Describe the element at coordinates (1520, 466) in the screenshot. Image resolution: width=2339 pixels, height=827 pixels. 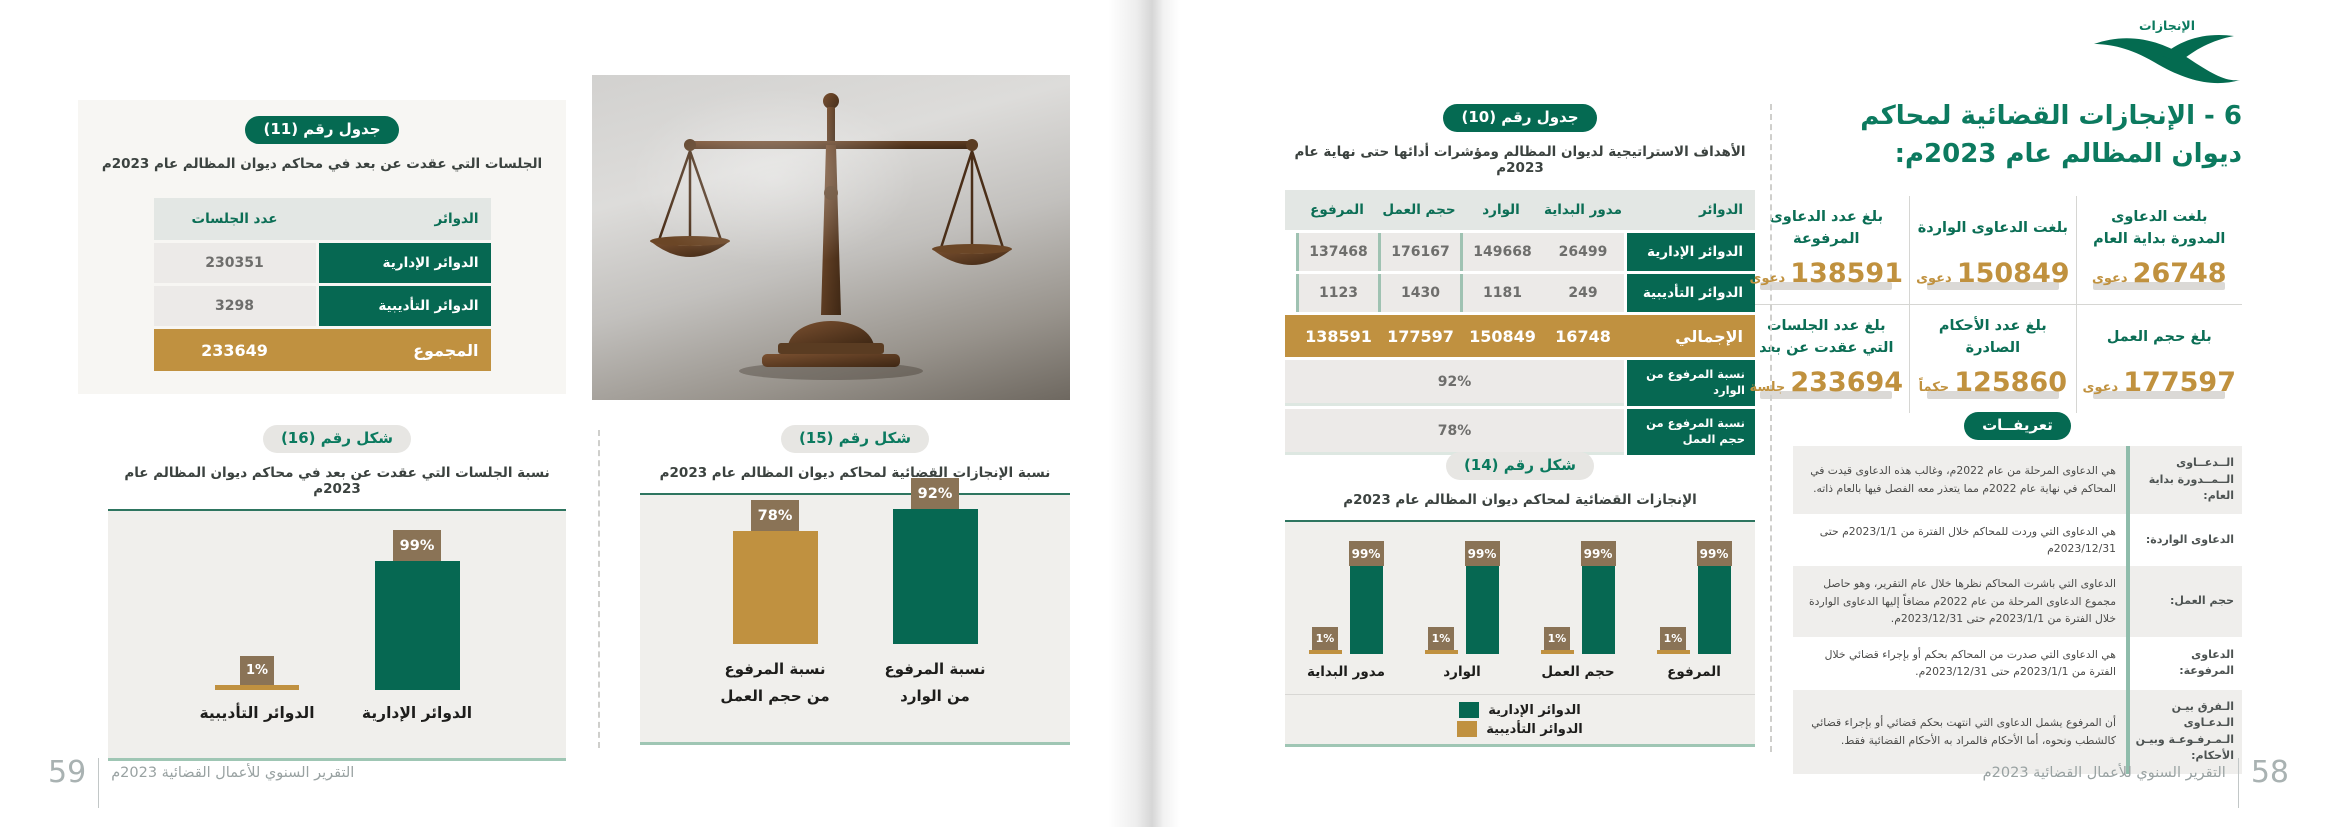
I see `figure14-pill: شكل رقم (14)` at that location.